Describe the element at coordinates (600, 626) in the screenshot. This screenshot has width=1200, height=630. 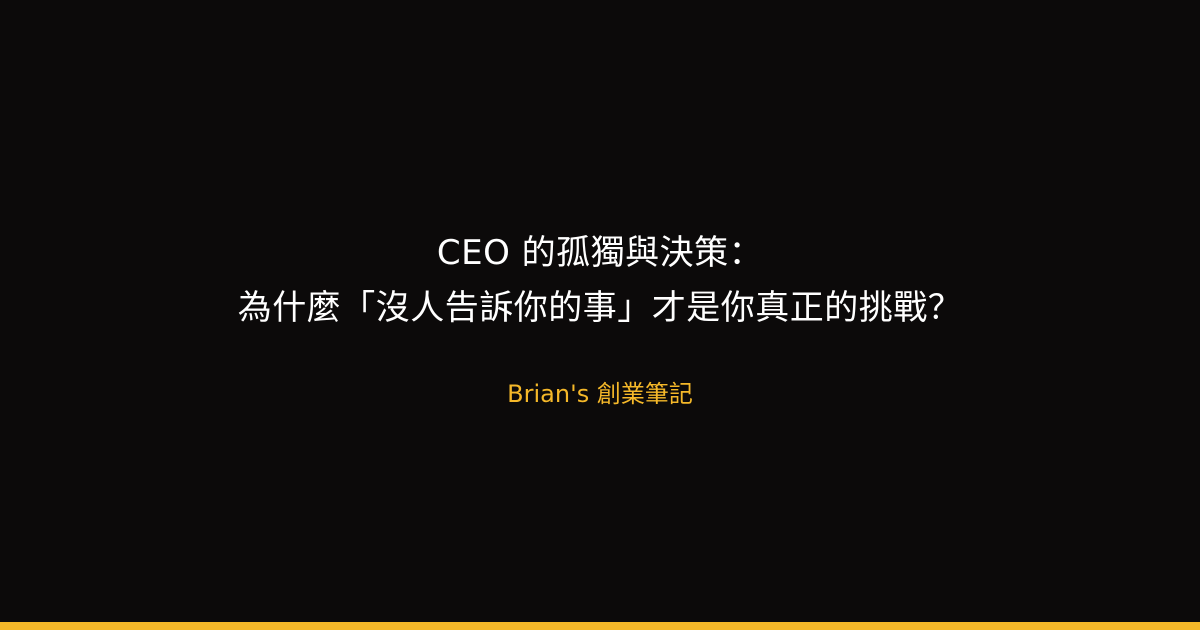
I see `accent-bar` at that location.